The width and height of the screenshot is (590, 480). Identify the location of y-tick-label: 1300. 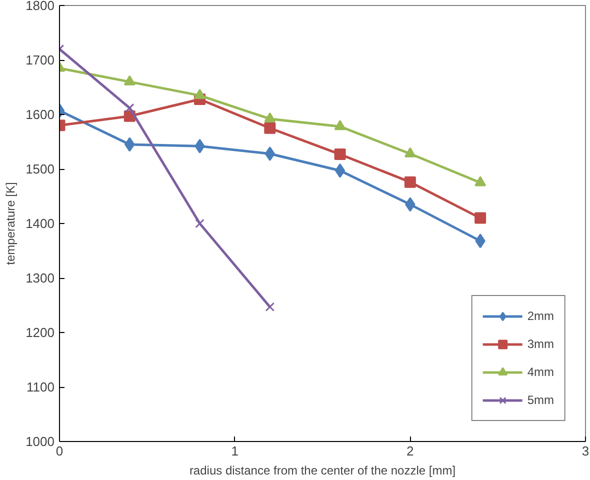
(40, 278).